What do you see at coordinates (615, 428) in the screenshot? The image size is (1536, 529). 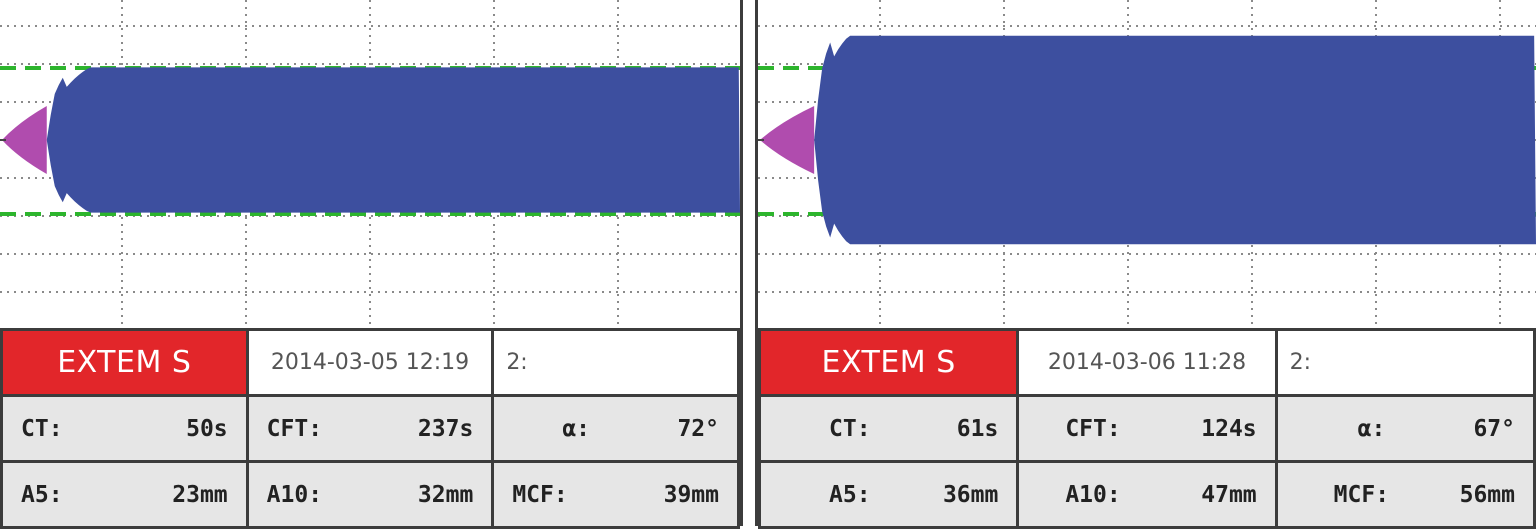 I see `param-alpha: α: 72°` at bounding box center [615, 428].